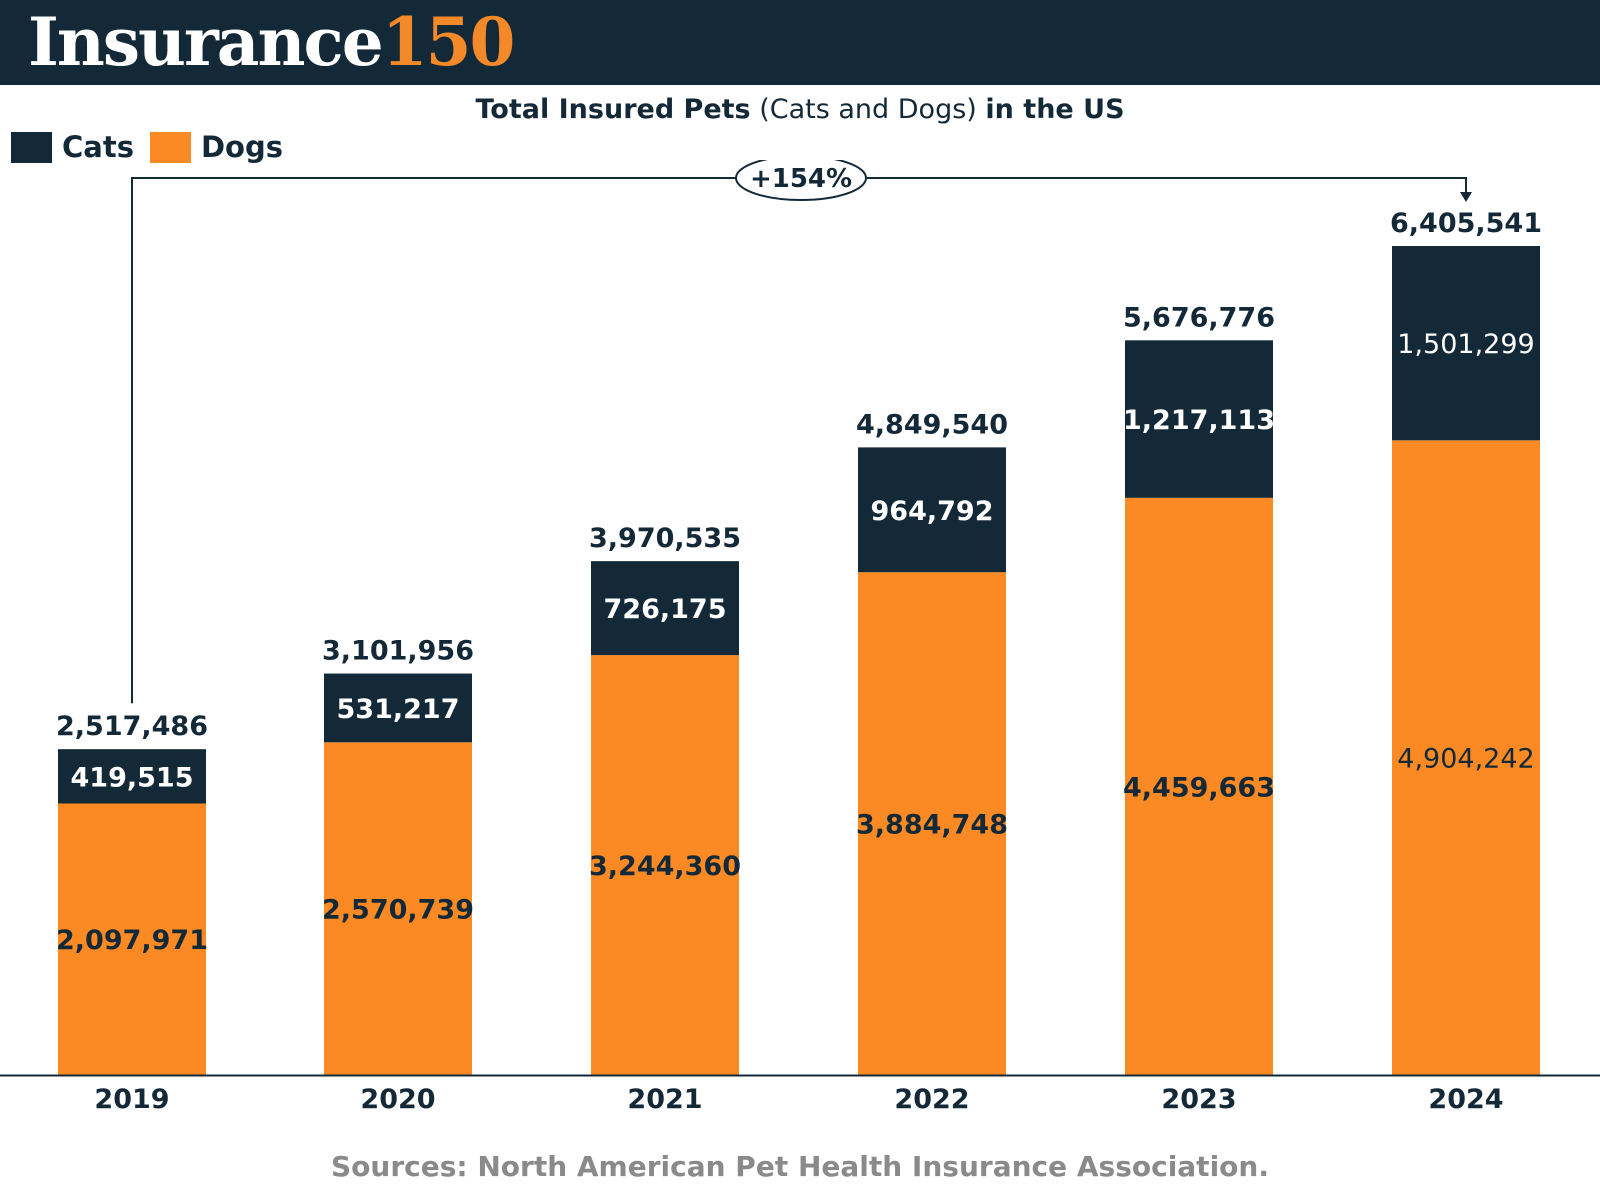 This screenshot has height=1200, width=1600. I want to click on legend-swatch-dogs, so click(170, 147).